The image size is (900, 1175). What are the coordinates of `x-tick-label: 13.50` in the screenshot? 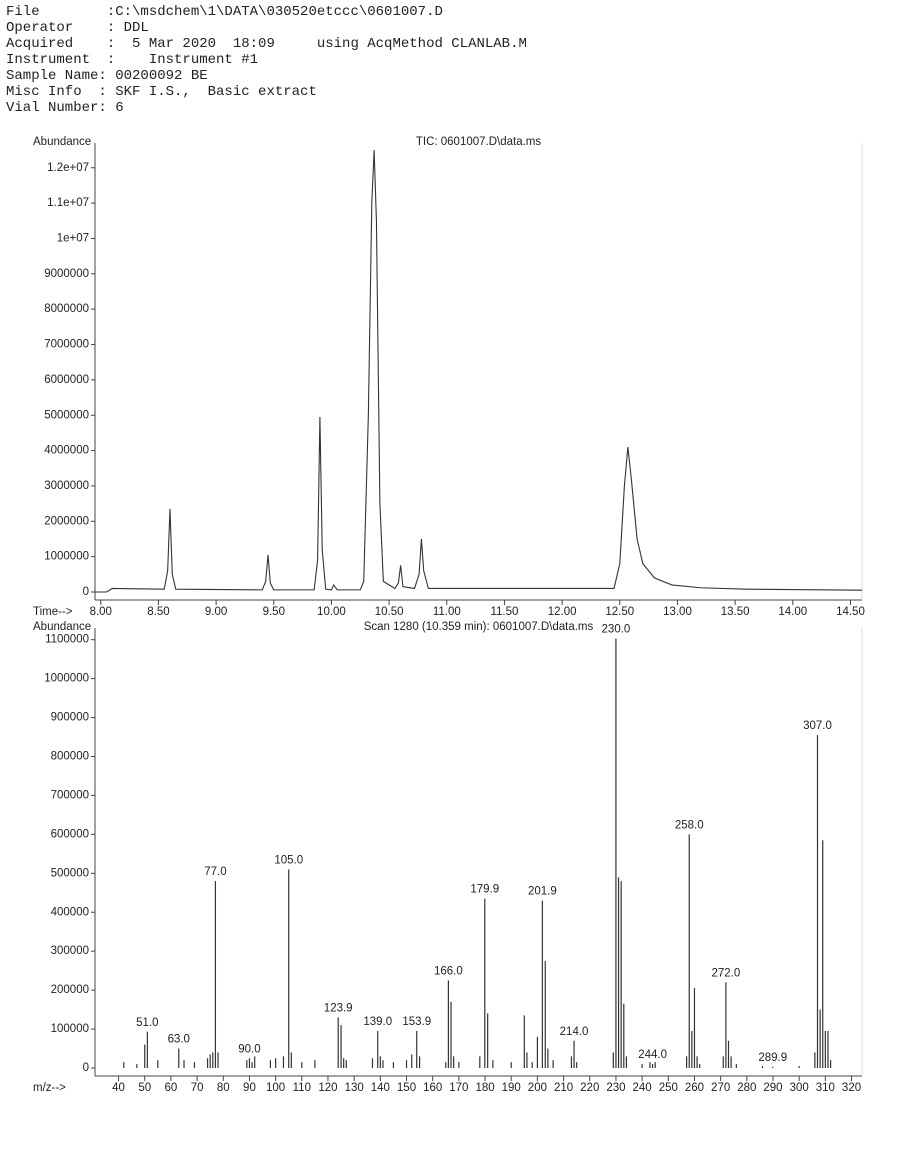 It's located at (735, 612).